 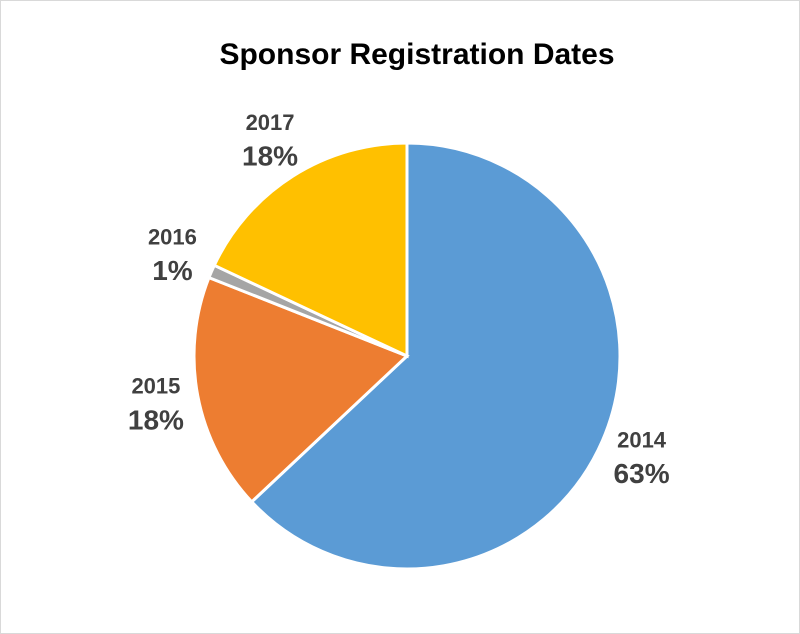 I want to click on slice-category-label: 2017, so click(x=270, y=122).